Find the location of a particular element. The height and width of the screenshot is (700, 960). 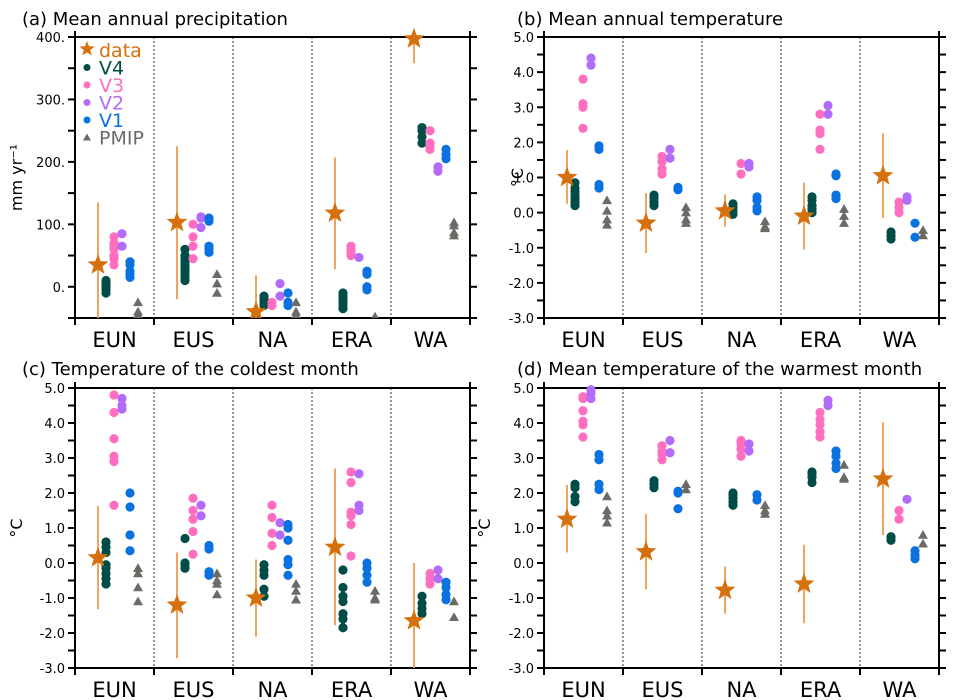

y-axis-label: mm yr⁻¹ is located at coordinates (16, 177).